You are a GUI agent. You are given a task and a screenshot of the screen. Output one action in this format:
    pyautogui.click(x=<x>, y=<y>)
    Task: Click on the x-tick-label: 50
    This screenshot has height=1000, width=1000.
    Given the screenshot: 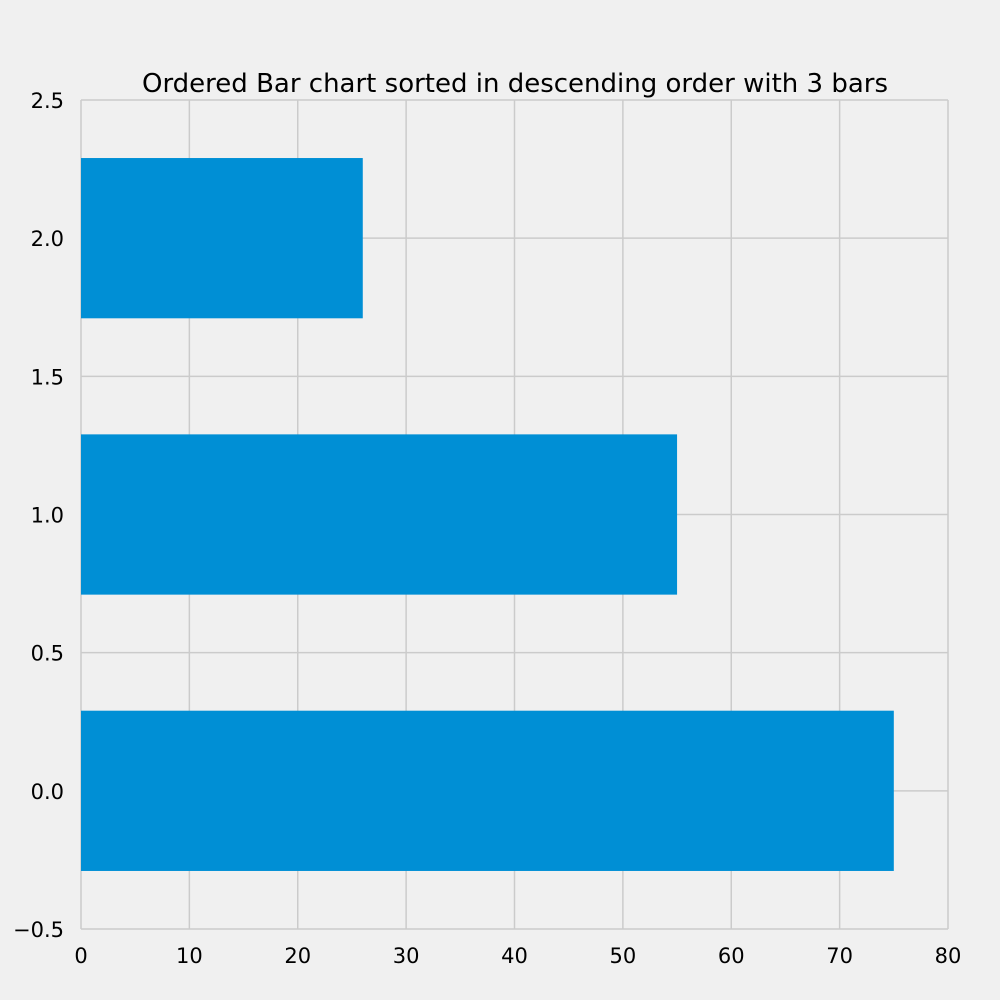 What is the action you would take?
    pyautogui.click(x=623, y=956)
    